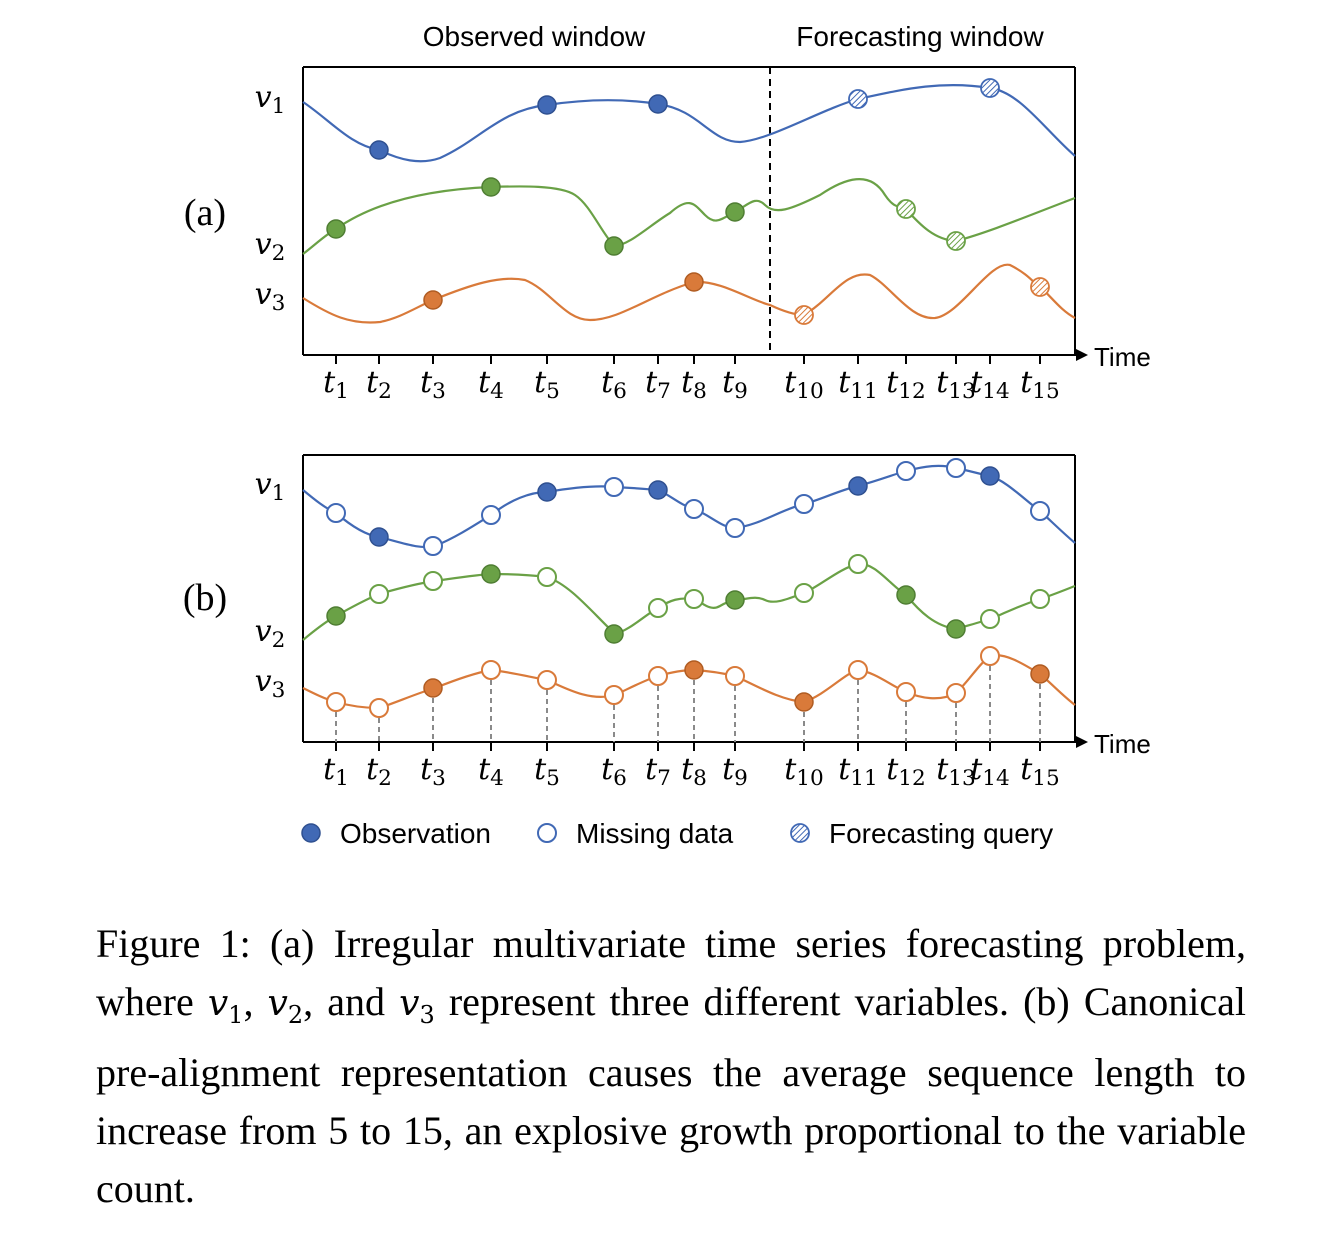  Describe the element at coordinates (270, 246) in the screenshot. I see `var-label-v2-a: v2` at that location.